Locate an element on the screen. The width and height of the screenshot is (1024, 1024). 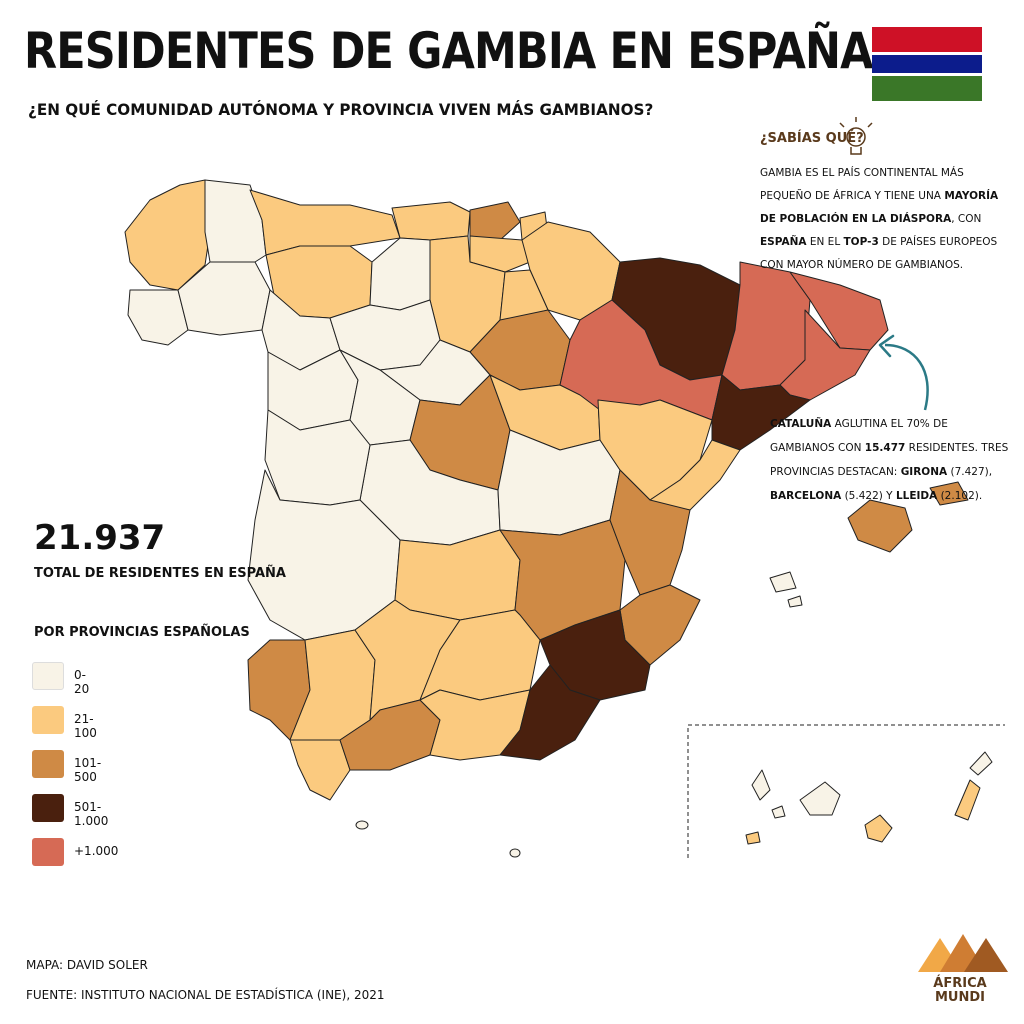
province-palencia is located at coordinates (400, 274).